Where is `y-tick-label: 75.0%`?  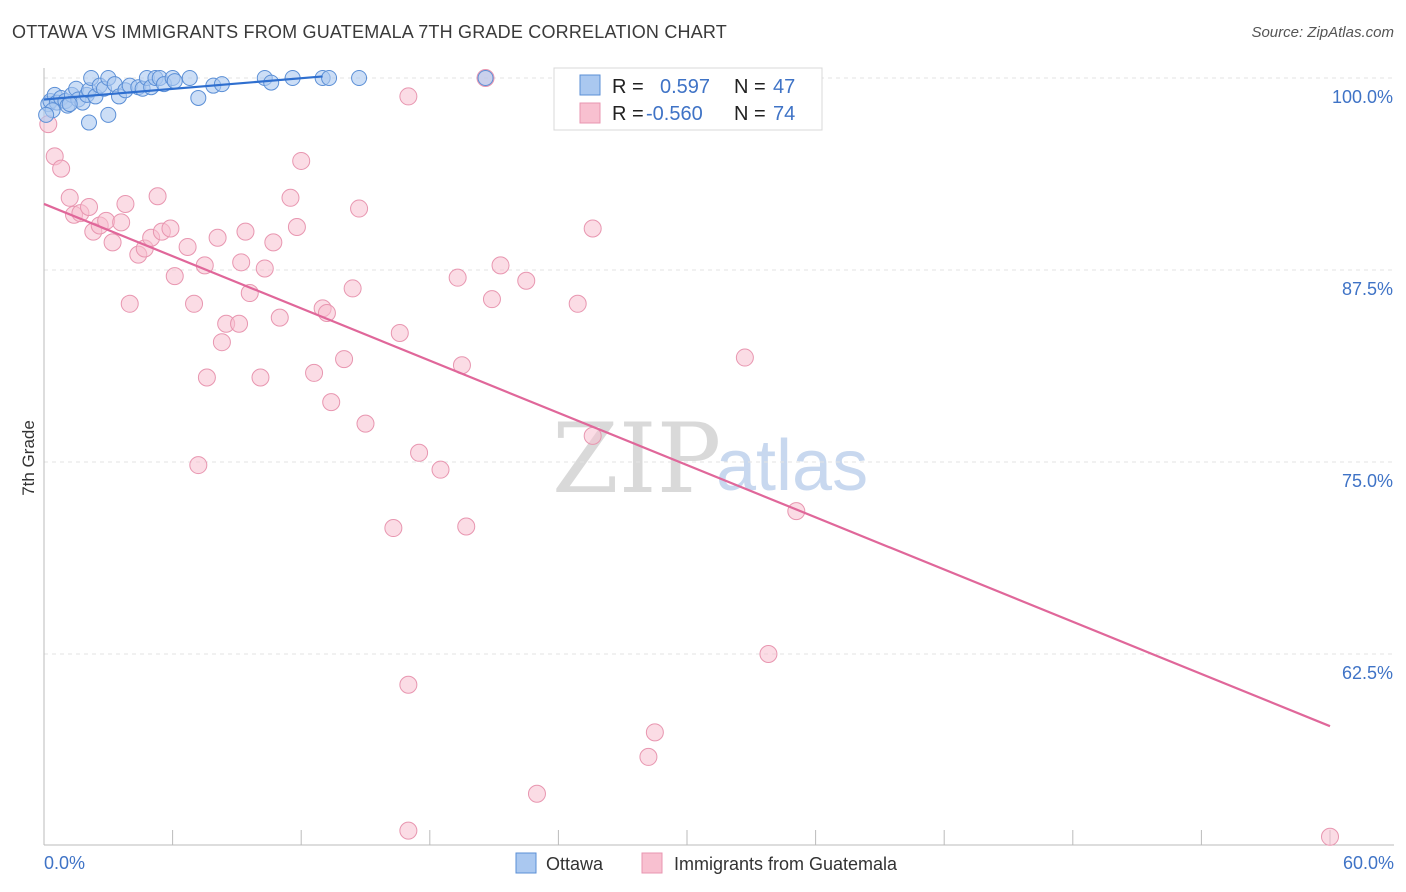 y-tick-label: 75.0% is located at coordinates (1367, 481).